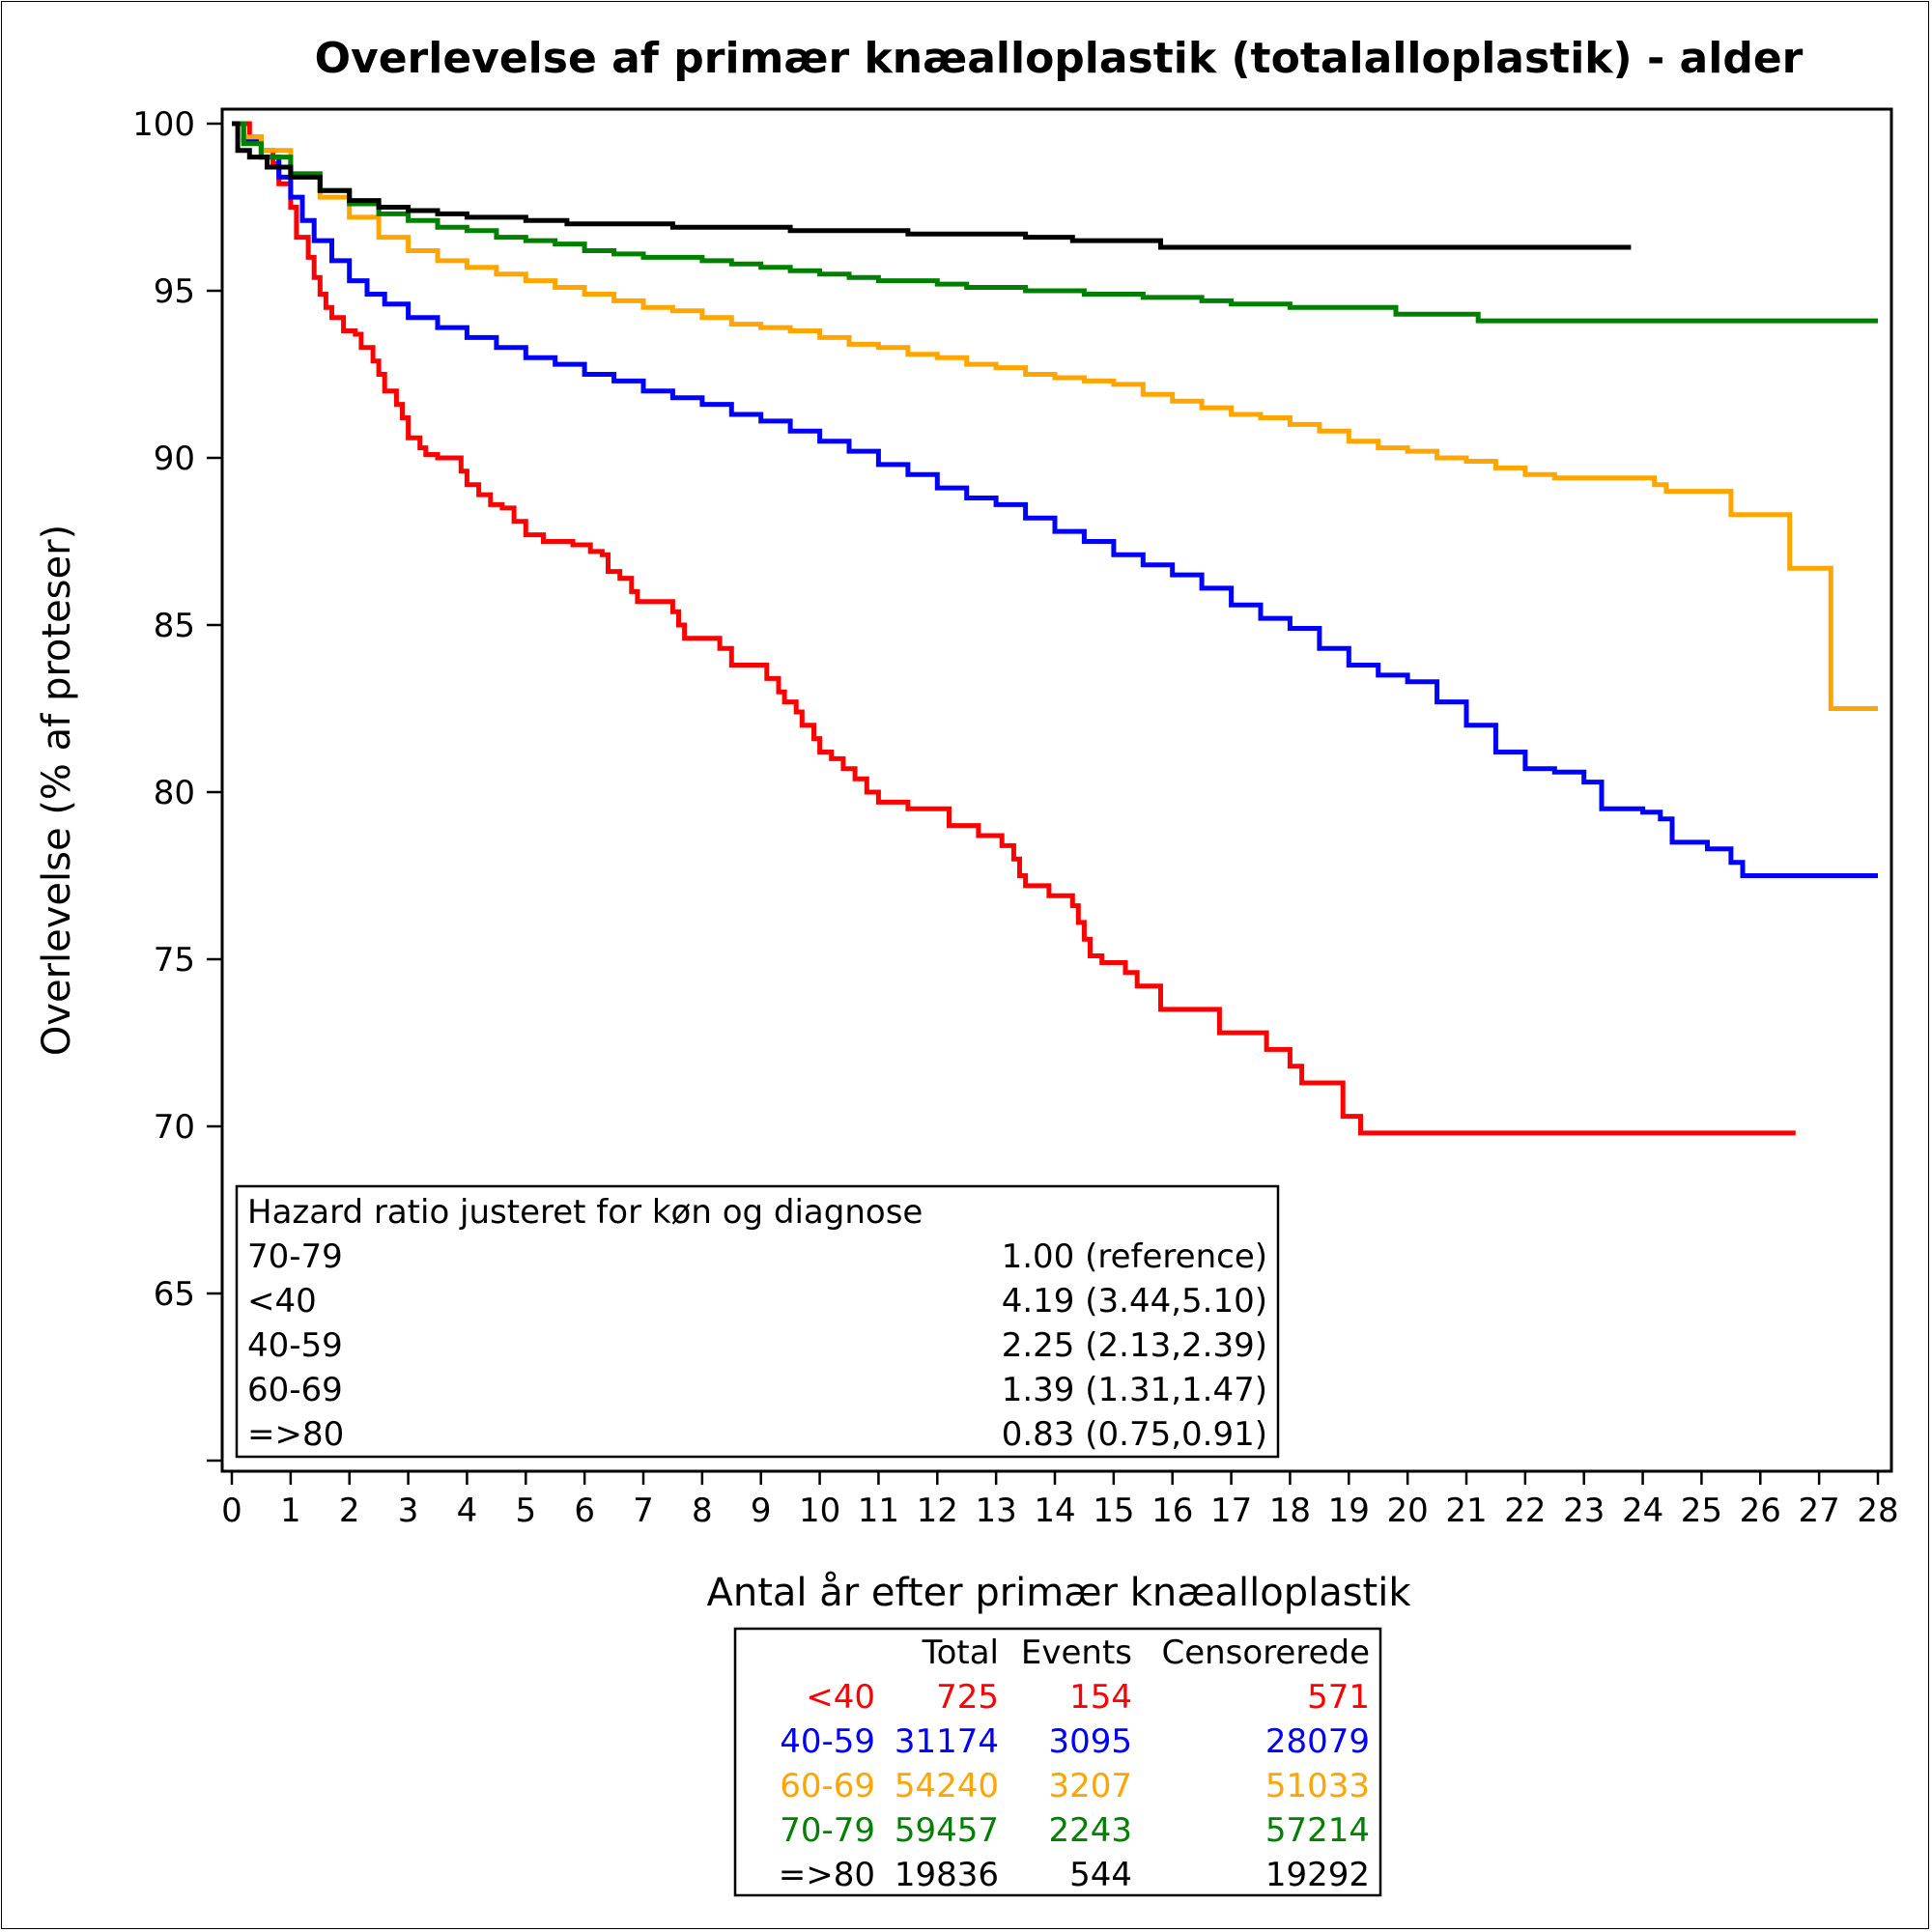 The image size is (1932, 1932). What do you see at coordinates (349, 1511) in the screenshot?
I see `x-tick-label: 2` at bounding box center [349, 1511].